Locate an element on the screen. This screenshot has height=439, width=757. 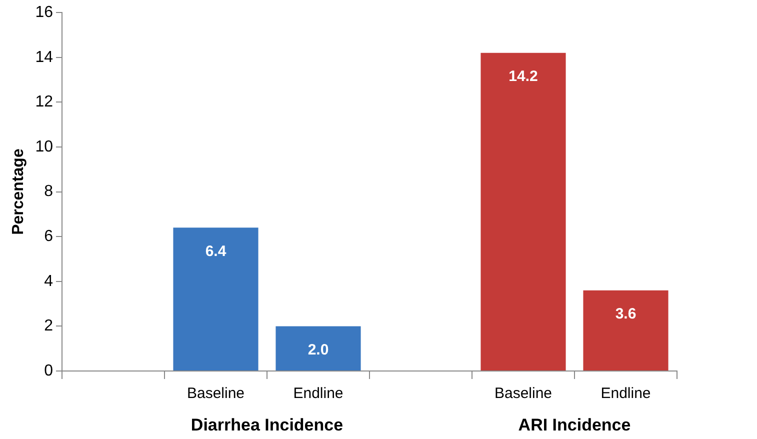
y-tick-label: 14 is located at coordinates (44, 57).